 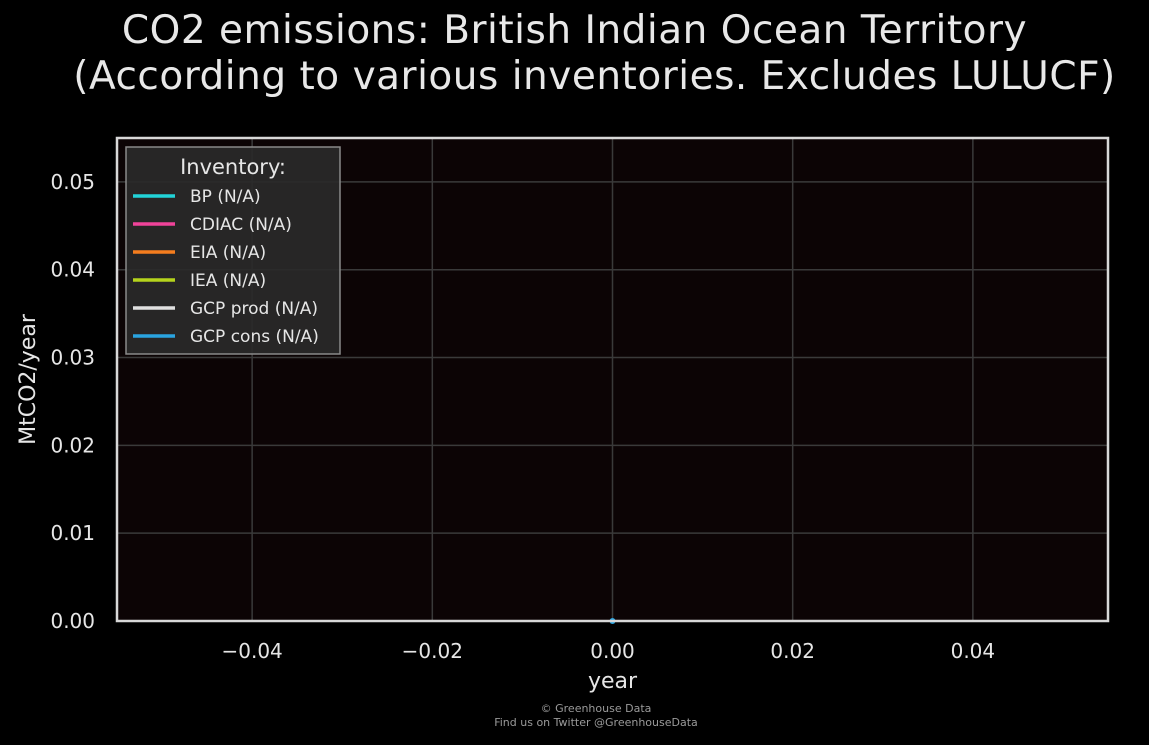 What do you see at coordinates (72, 445) in the screenshot?
I see `y-tick-label: 0.02` at bounding box center [72, 445].